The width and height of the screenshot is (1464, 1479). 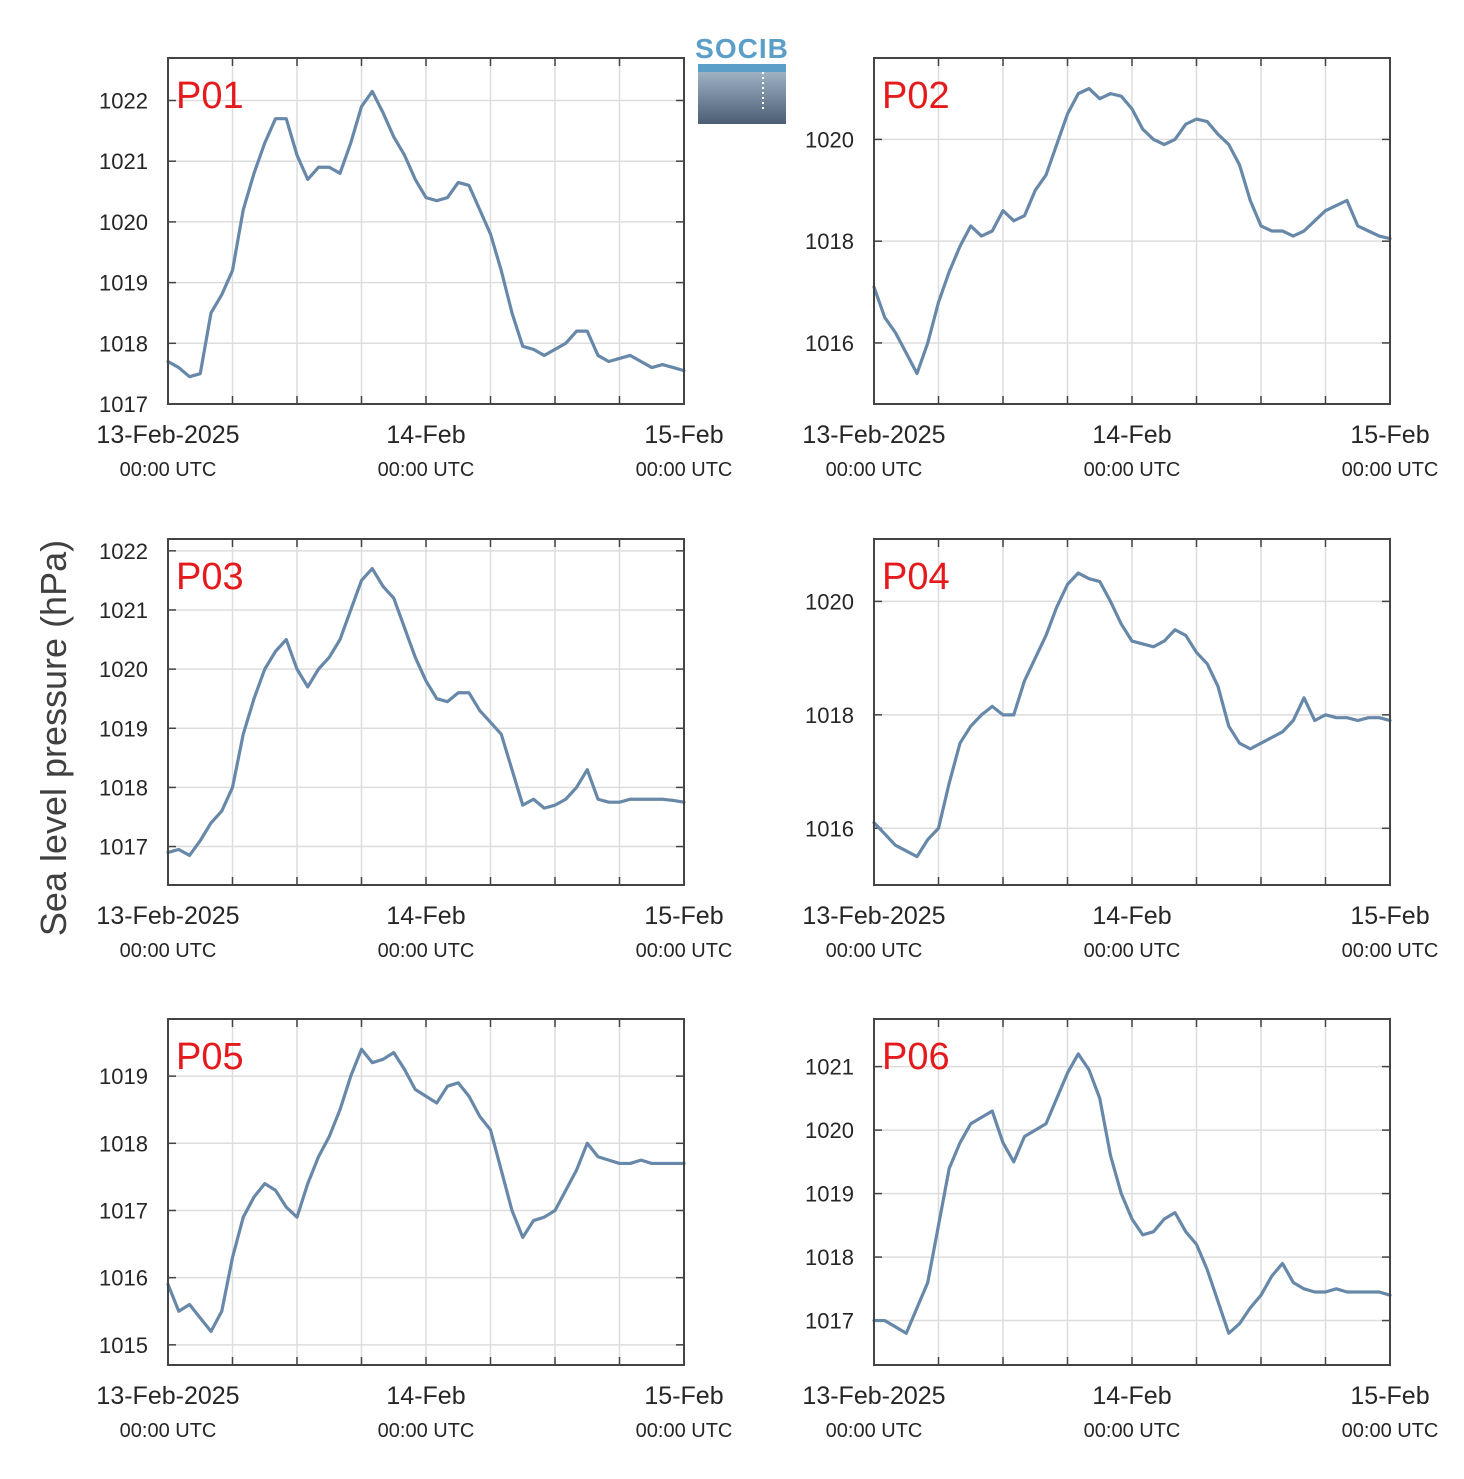 What do you see at coordinates (123, 1345) in the screenshot?
I see `y-tick-label: 1015` at bounding box center [123, 1345].